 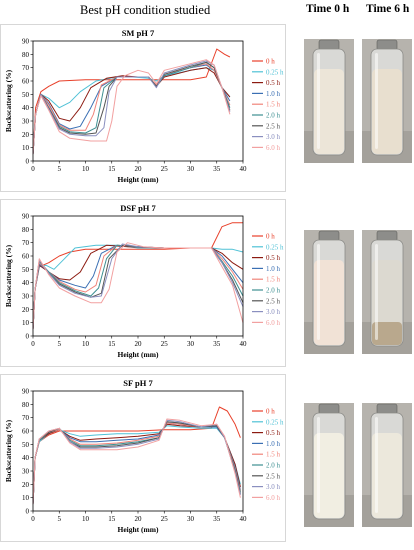 I want to click on chart-title: DSF pH 7, so click(x=138, y=208).